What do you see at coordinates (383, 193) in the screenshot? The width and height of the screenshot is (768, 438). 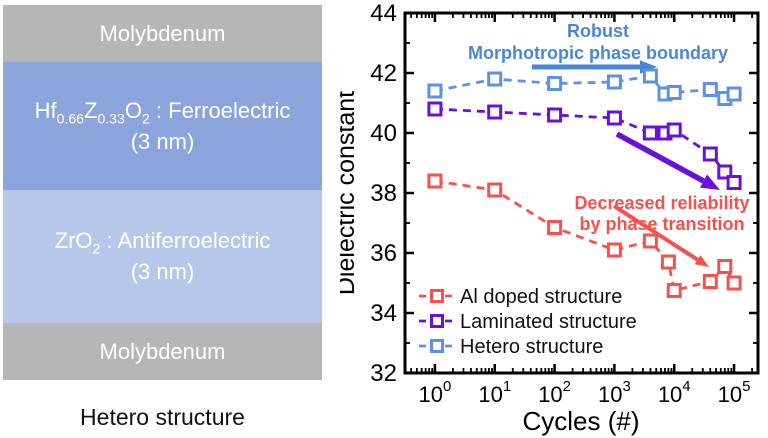 I see `y-tick-label: 38` at bounding box center [383, 193].